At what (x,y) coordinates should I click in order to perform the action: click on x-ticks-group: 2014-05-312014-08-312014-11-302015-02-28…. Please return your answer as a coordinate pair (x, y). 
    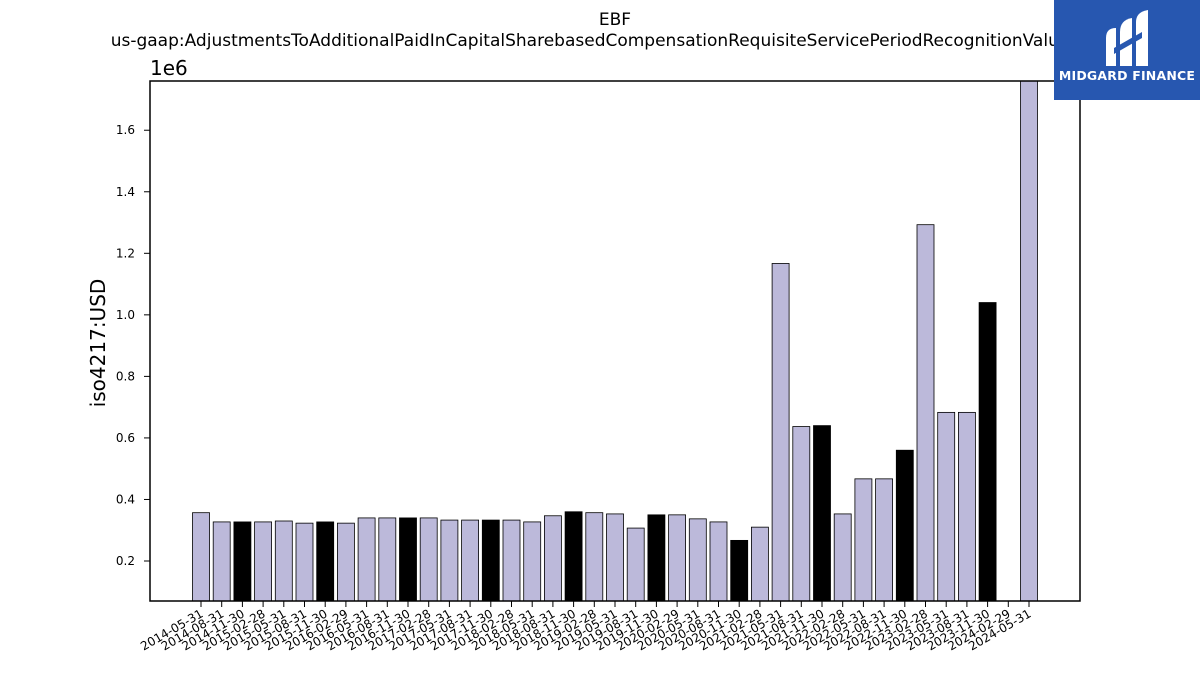
    Looking at the image, I should click on (586, 627).